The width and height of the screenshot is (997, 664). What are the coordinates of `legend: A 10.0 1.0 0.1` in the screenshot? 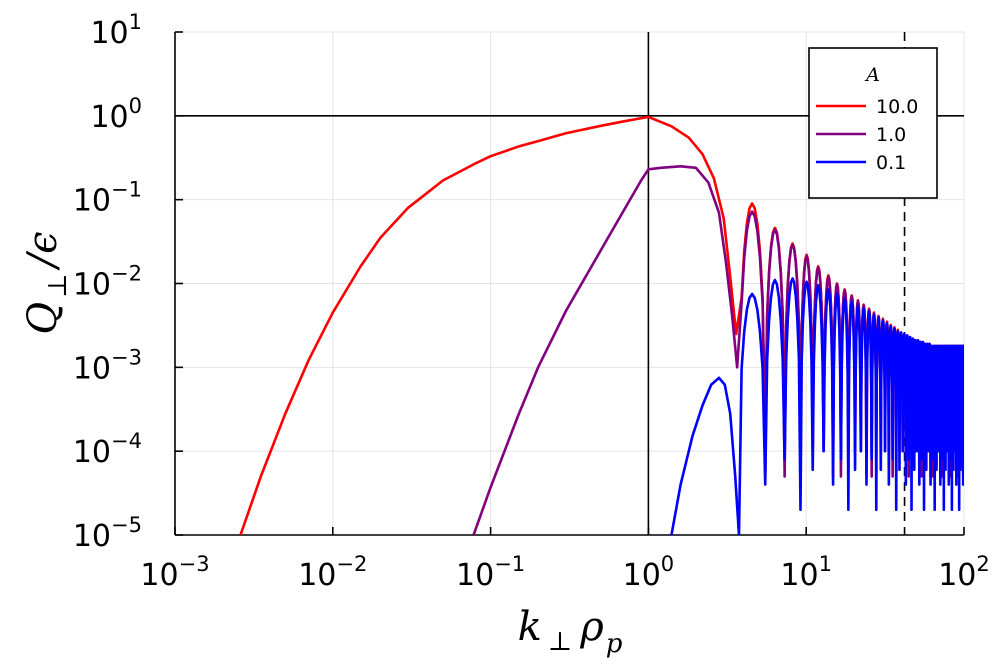 It's located at (873, 123).